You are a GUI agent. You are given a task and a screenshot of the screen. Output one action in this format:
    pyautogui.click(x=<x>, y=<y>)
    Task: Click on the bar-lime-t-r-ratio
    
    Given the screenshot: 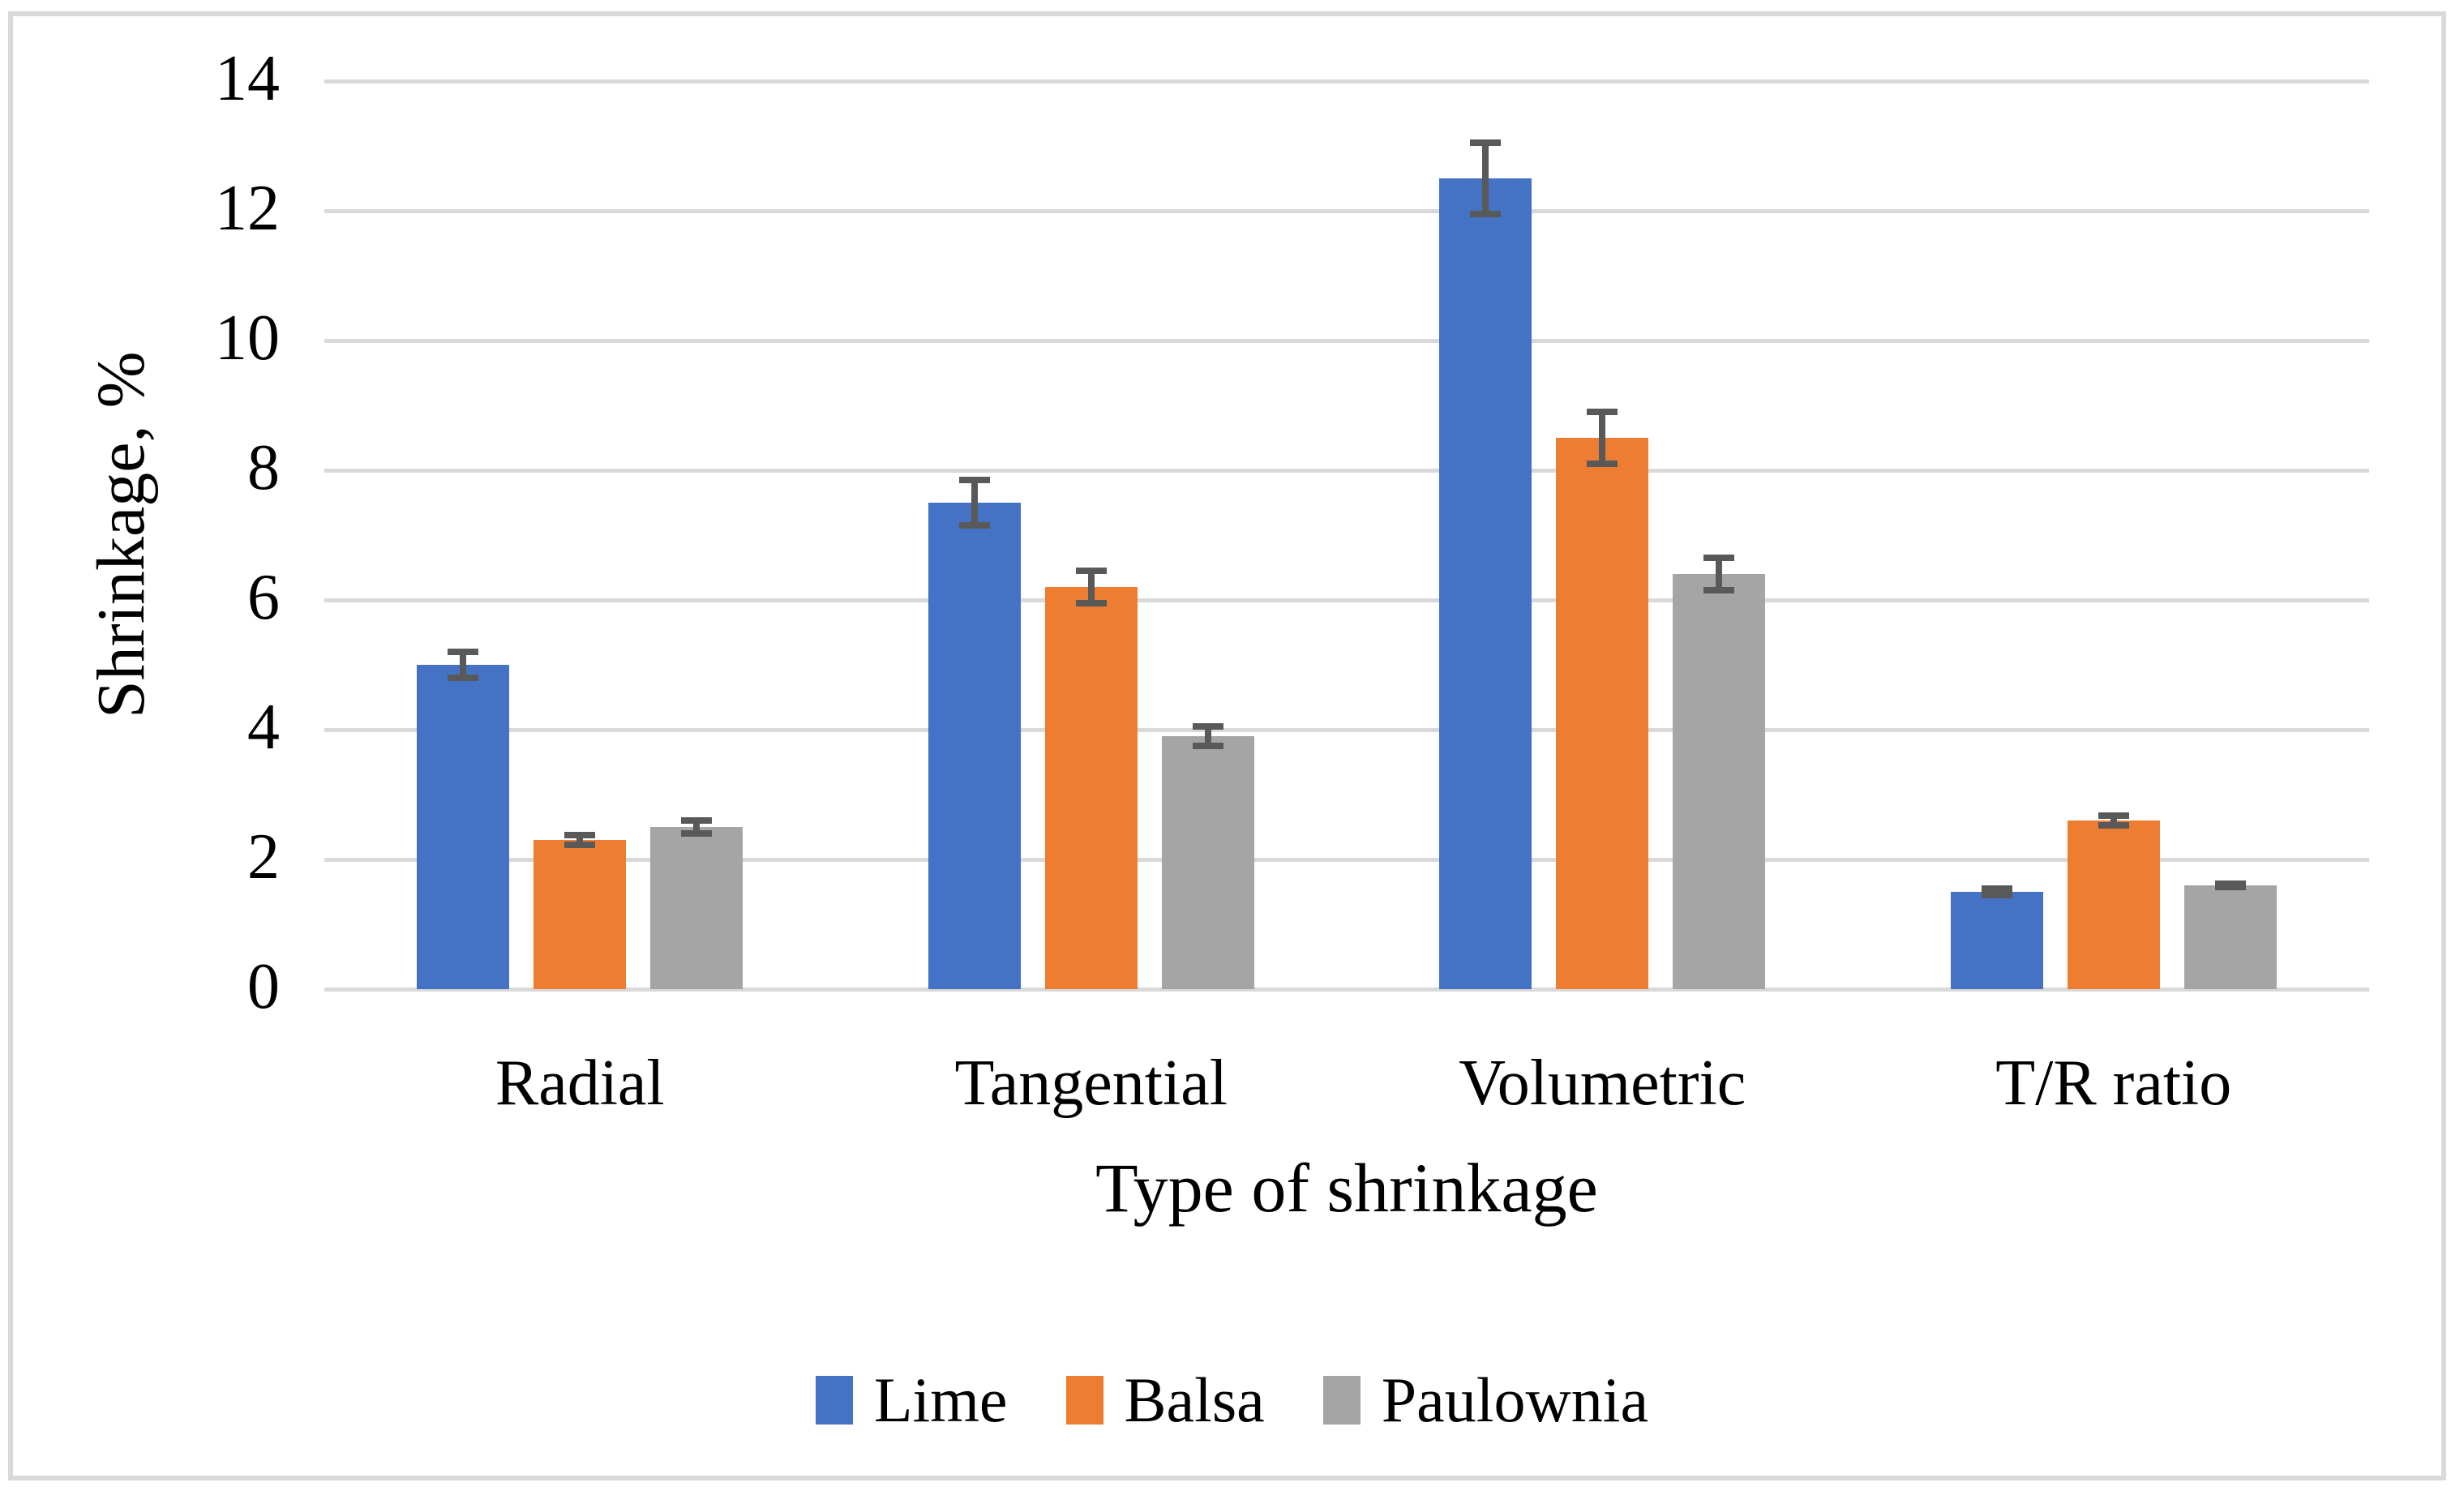 What is the action you would take?
    pyautogui.click(x=1996, y=940)
    